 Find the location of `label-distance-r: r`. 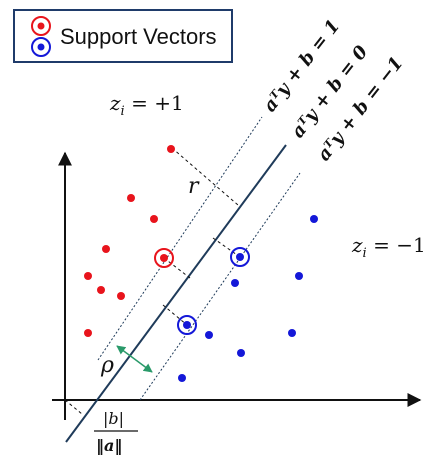

label-distance-r: r is located at coordinates (194, 186).